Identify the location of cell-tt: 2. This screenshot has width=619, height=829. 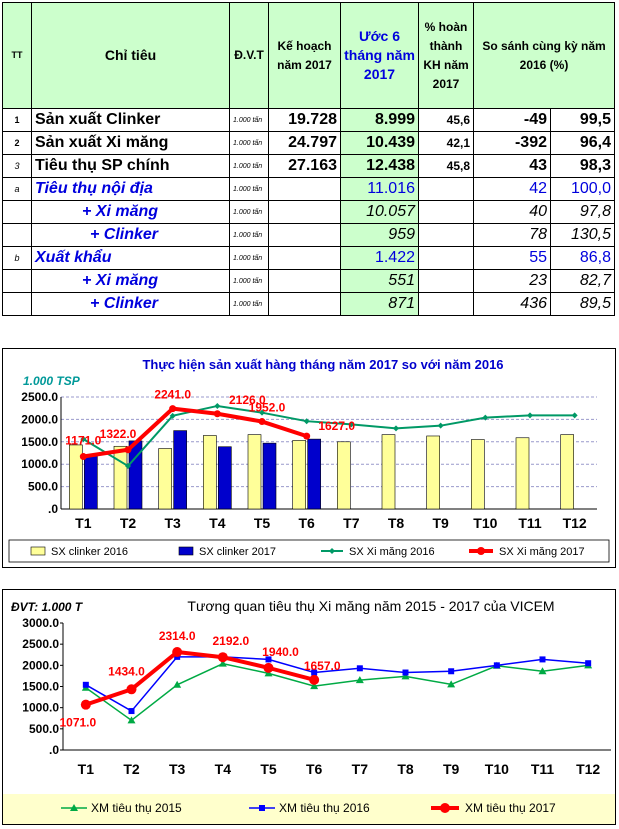
(17, 143).